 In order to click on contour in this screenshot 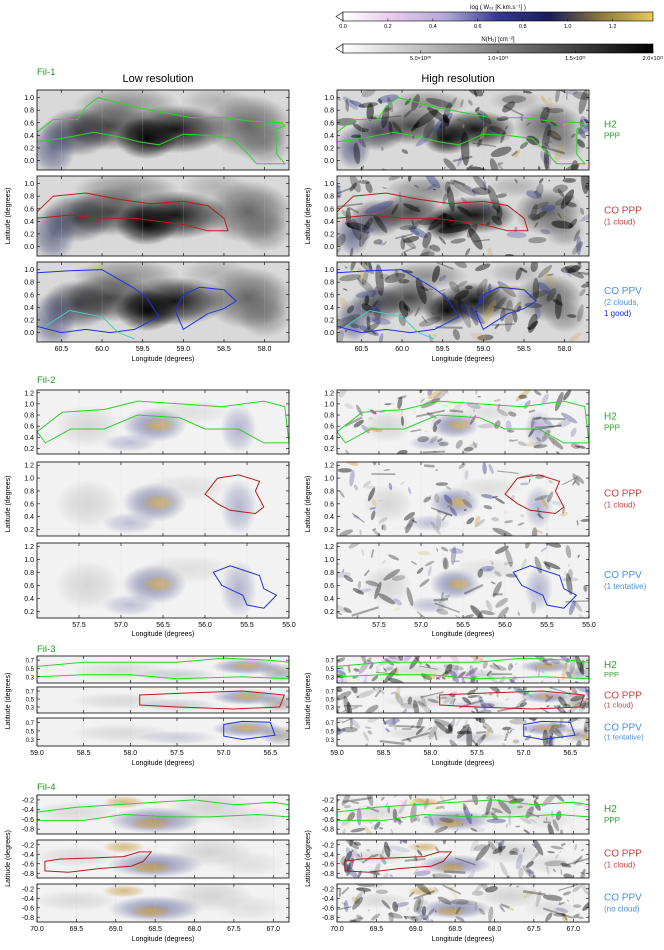, I will do `click(163, 810)`.